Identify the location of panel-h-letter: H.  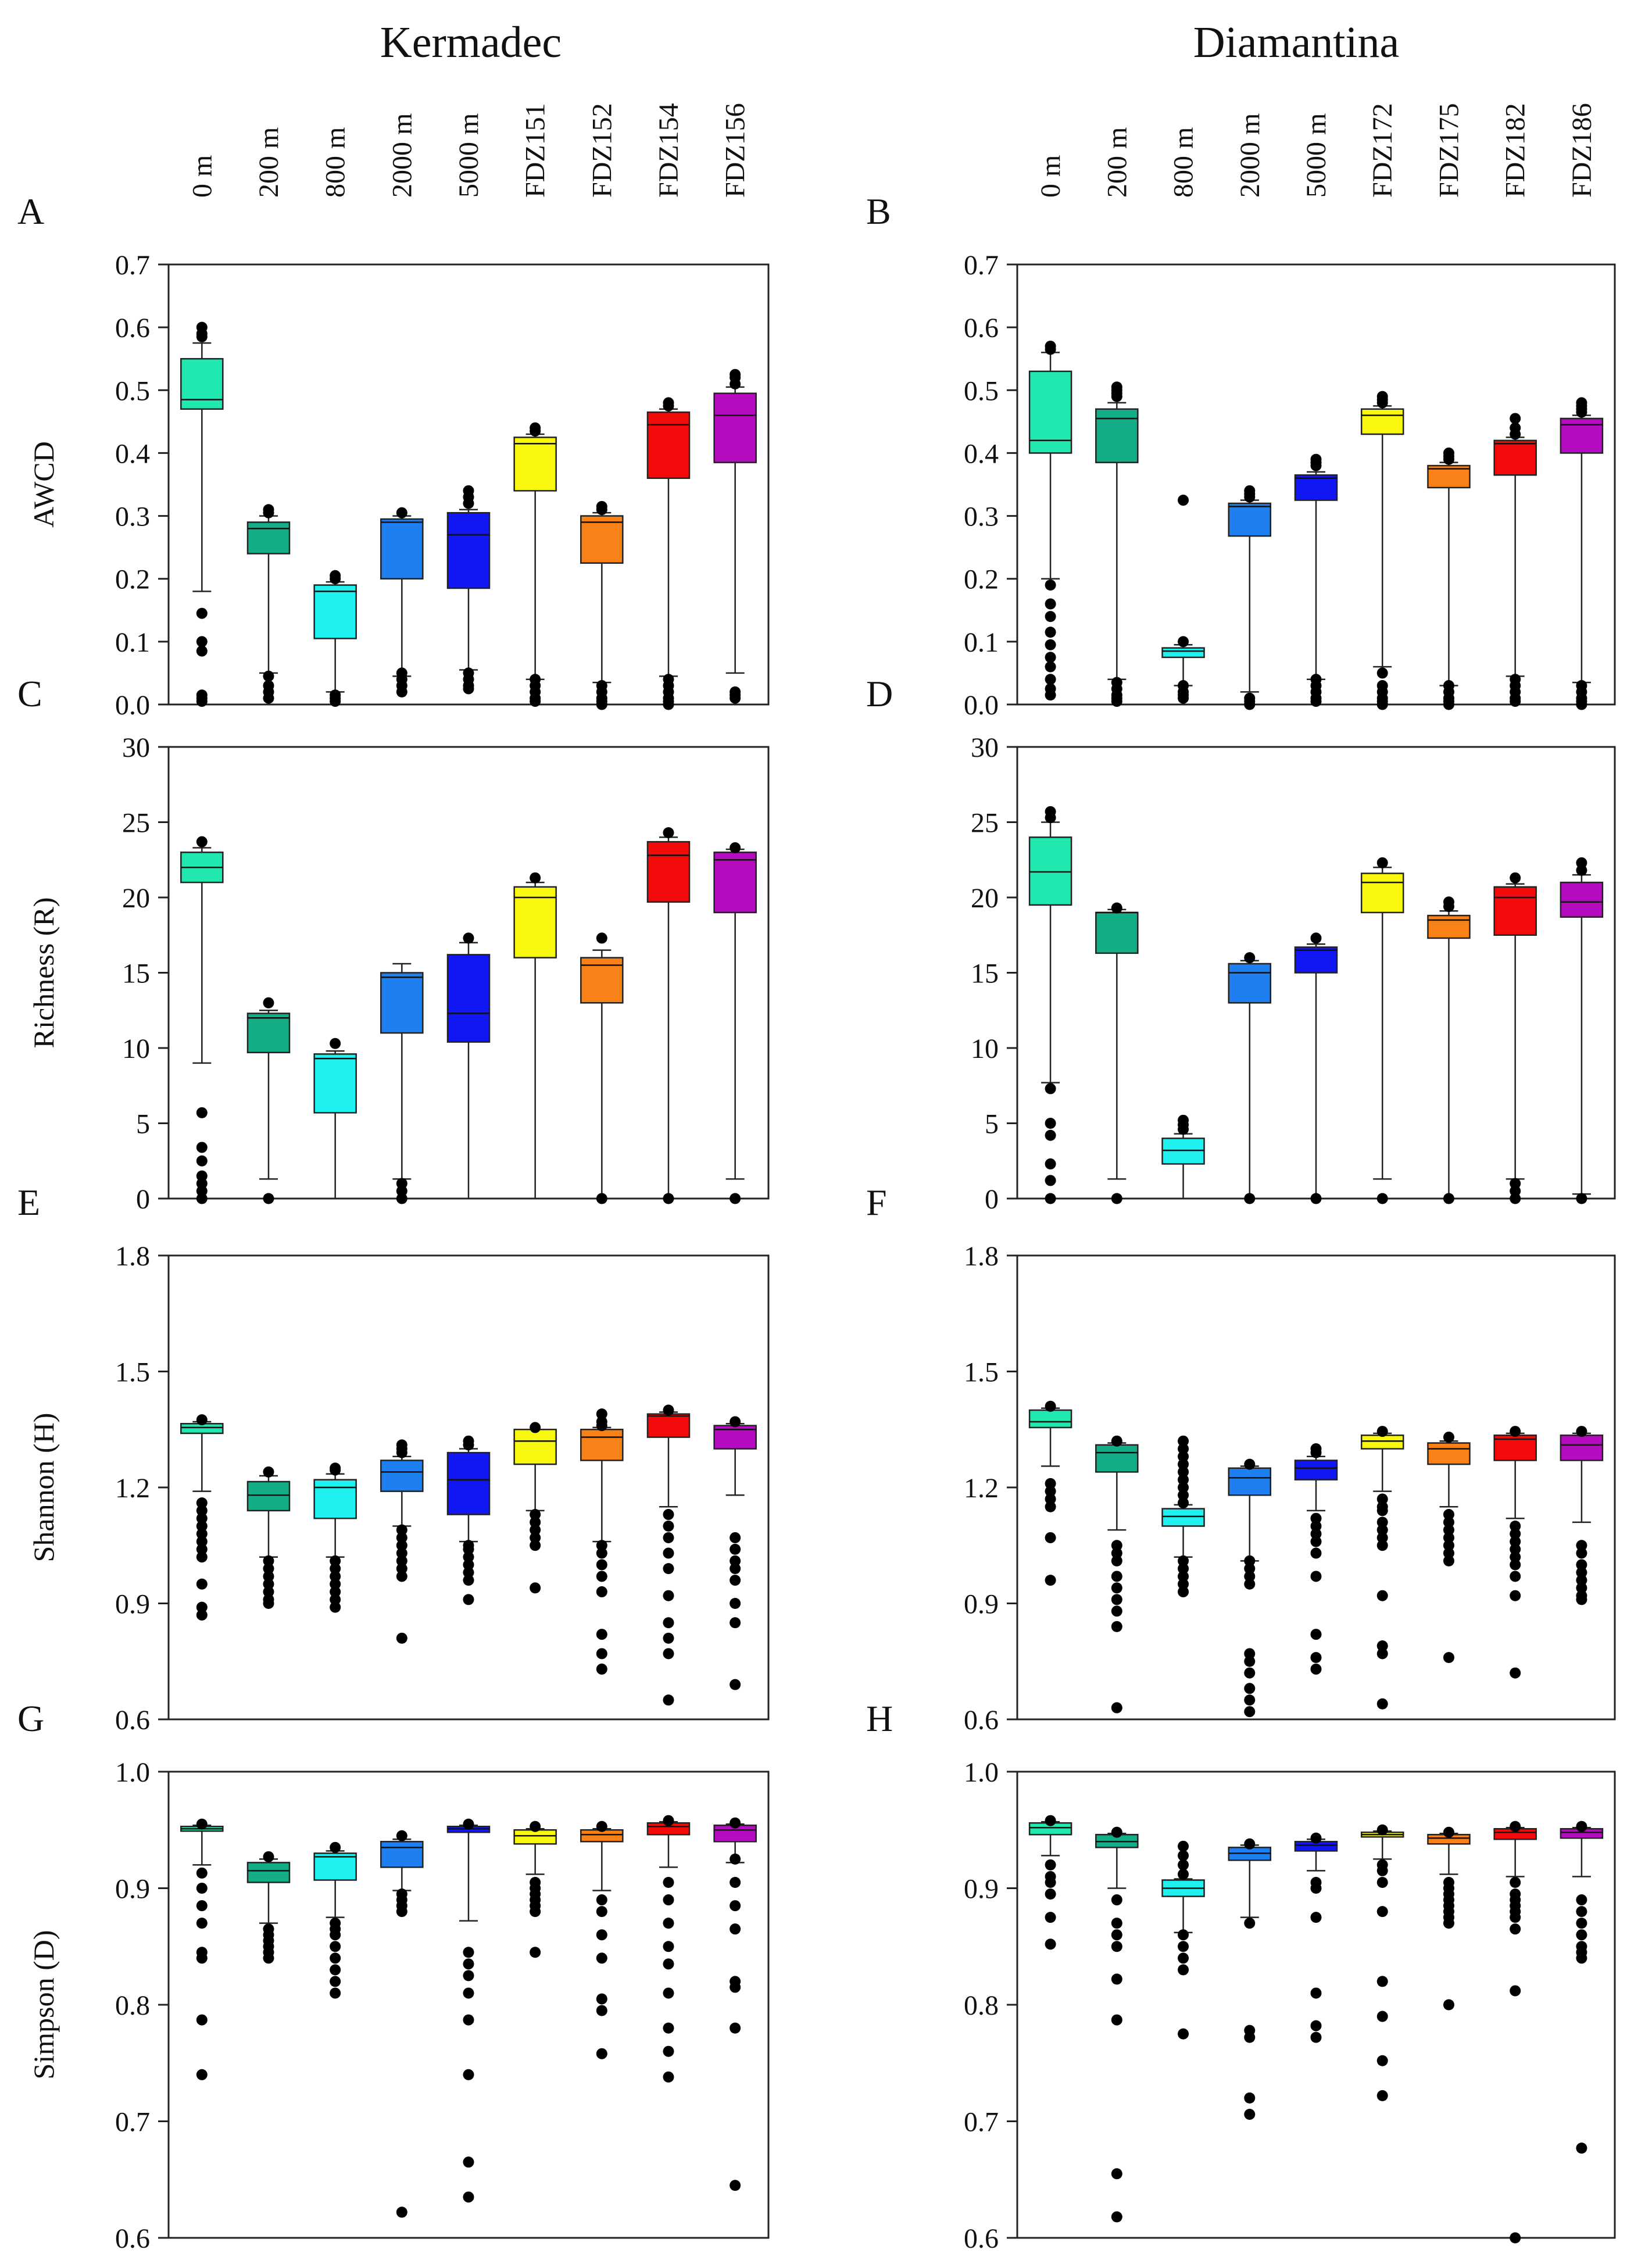
(879, 1718).